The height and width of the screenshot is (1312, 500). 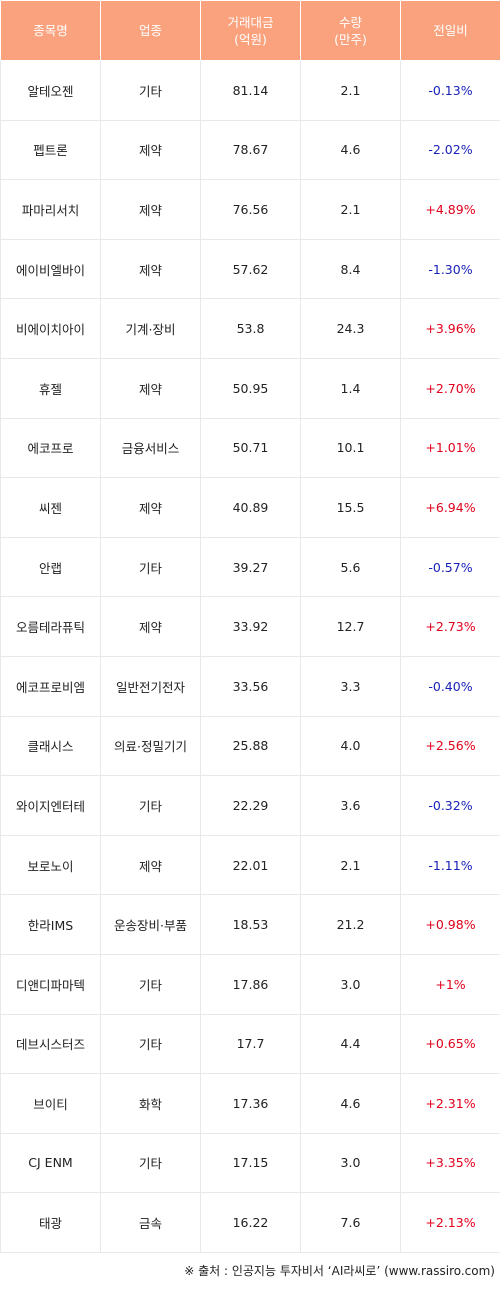 I want to click on cell-change: +2.73%, so click(x=450, y=626).